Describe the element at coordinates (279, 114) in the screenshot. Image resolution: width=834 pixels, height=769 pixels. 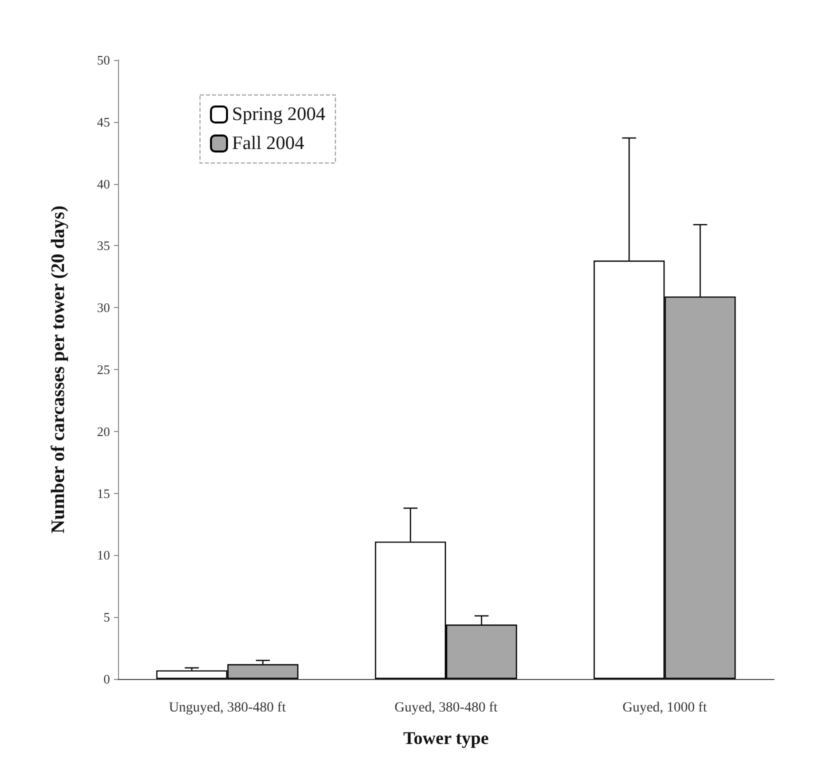
I see `legend-label: Spring 2004` at that location.